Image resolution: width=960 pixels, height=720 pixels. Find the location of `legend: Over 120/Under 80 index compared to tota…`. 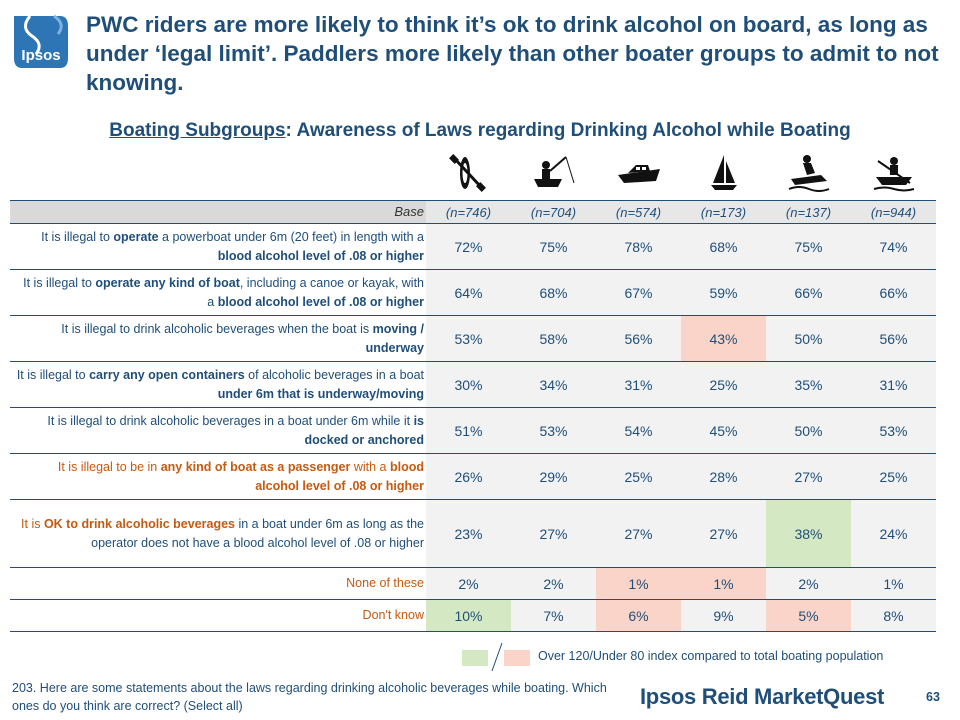

legend: Over 120/Under 80 index compared to tota… is located at coordinates (707, 657).